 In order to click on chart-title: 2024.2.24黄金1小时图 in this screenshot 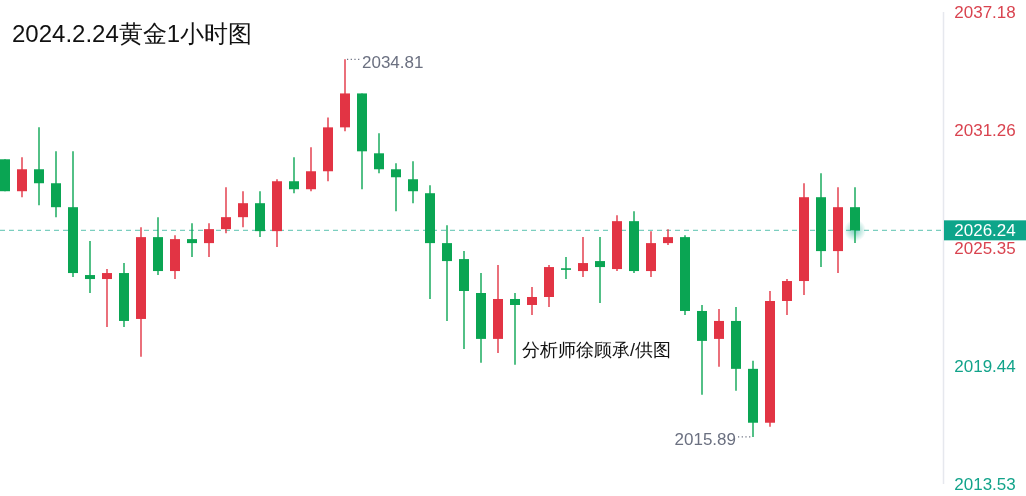, I will do `click(132, 33)`.